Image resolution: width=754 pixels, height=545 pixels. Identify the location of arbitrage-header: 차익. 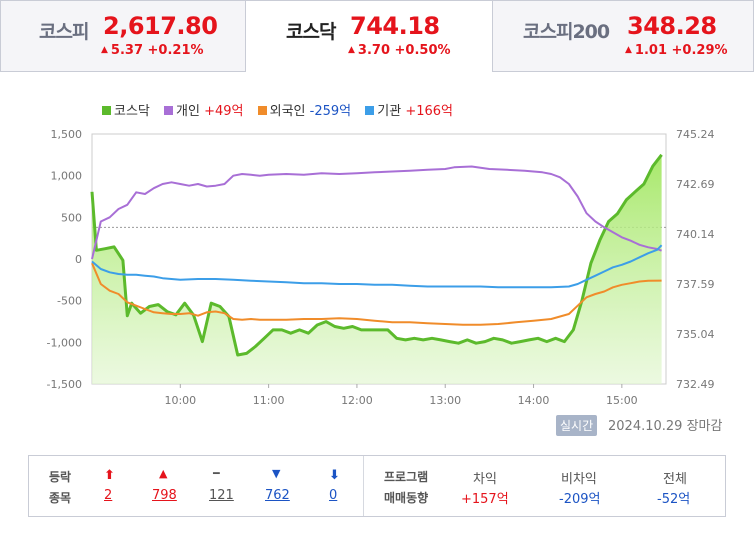
(485, 479).